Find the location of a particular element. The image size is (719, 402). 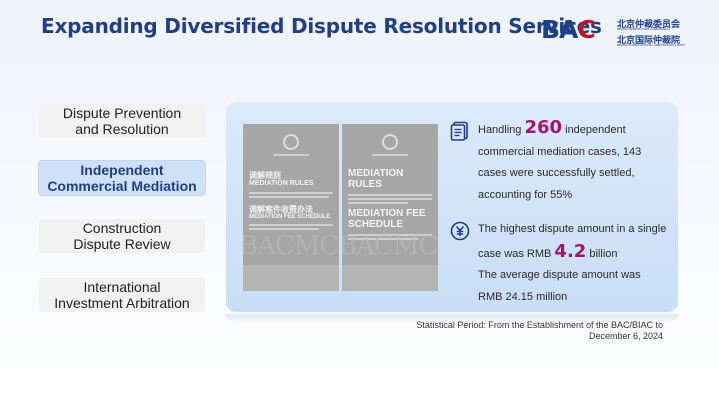

logo-cn-line1: 北京仲裁委员会 is located at coordinates (649, 24).